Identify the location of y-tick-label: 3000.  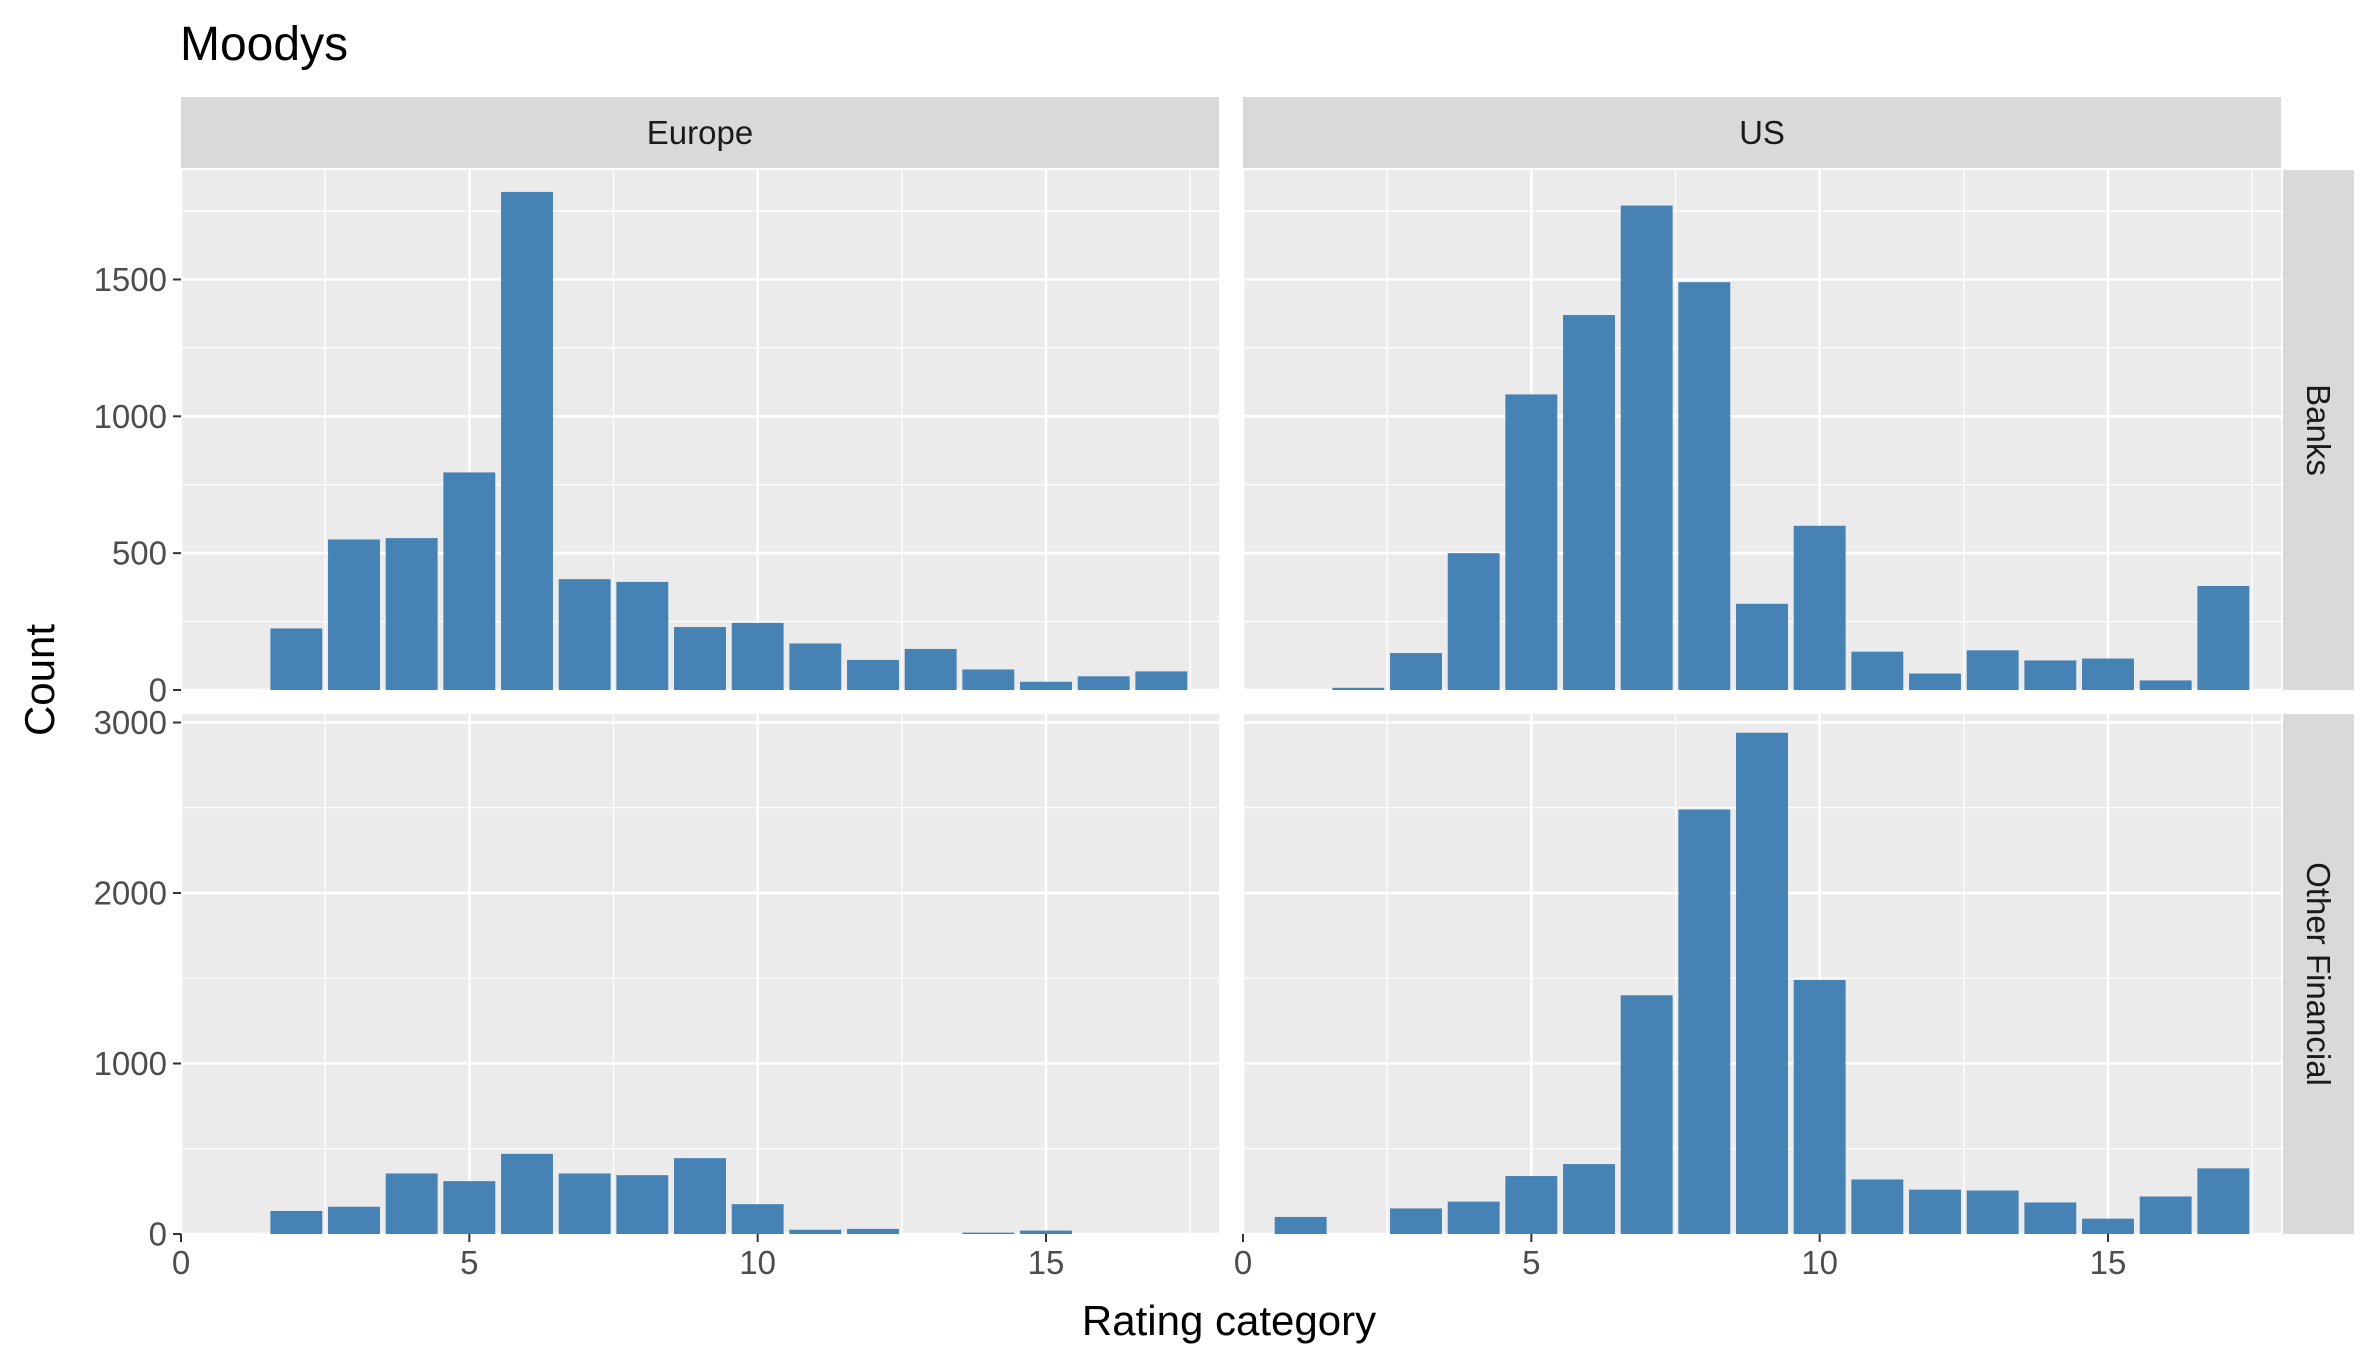
(130, 722).